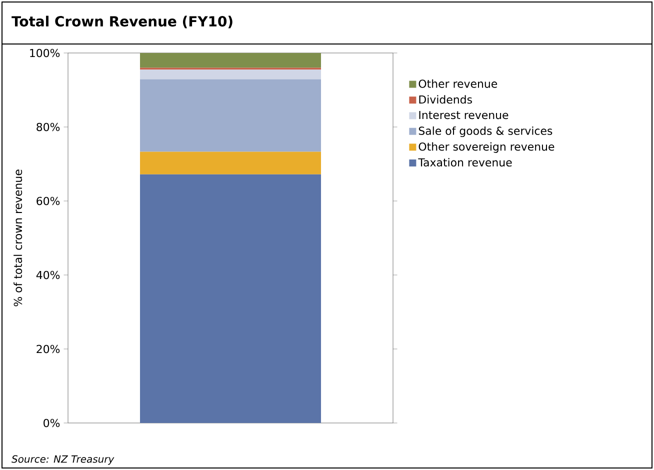 This screenshot has height=470, width=654. Describe the element at coordinates (45, 53) in the screenshot. I see `y-tick-label: 100%` at that location.